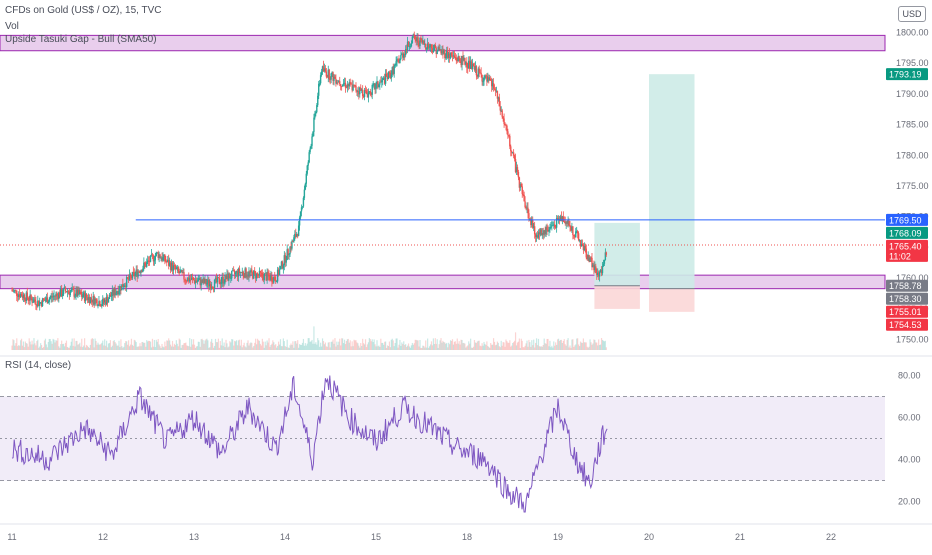  What do you see at coordinates (81, 40) in the screenshot?
I see `indicator-legend: Upside Tasuki Gap - Bull (SMA50)` at bounding box center [81, 40].